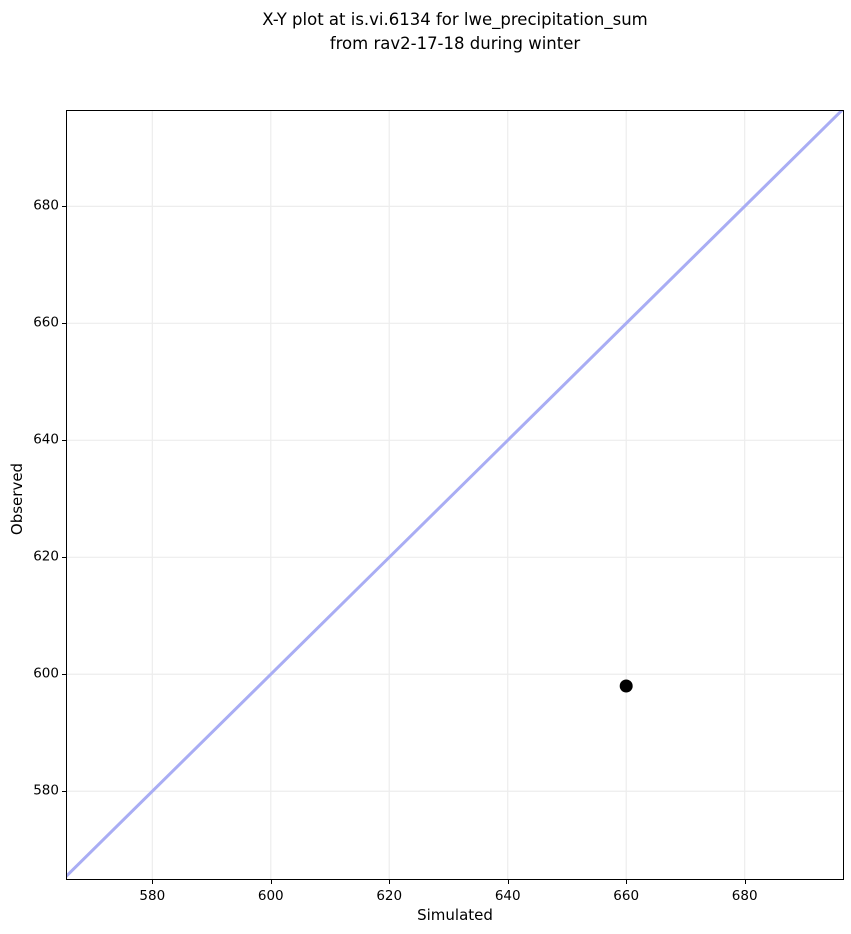 This screenshot has height=934, width=851. What do you see at coordinates (455, 915) in the screenshot?
I see `x-axis-label: Simulated` at bounding box center [455, 915].